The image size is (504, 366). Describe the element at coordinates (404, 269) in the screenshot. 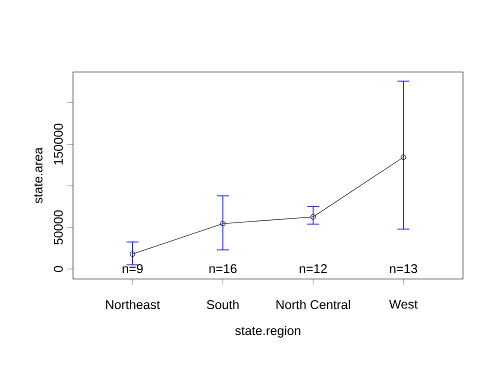

I see `annotation: n=13` at that location.